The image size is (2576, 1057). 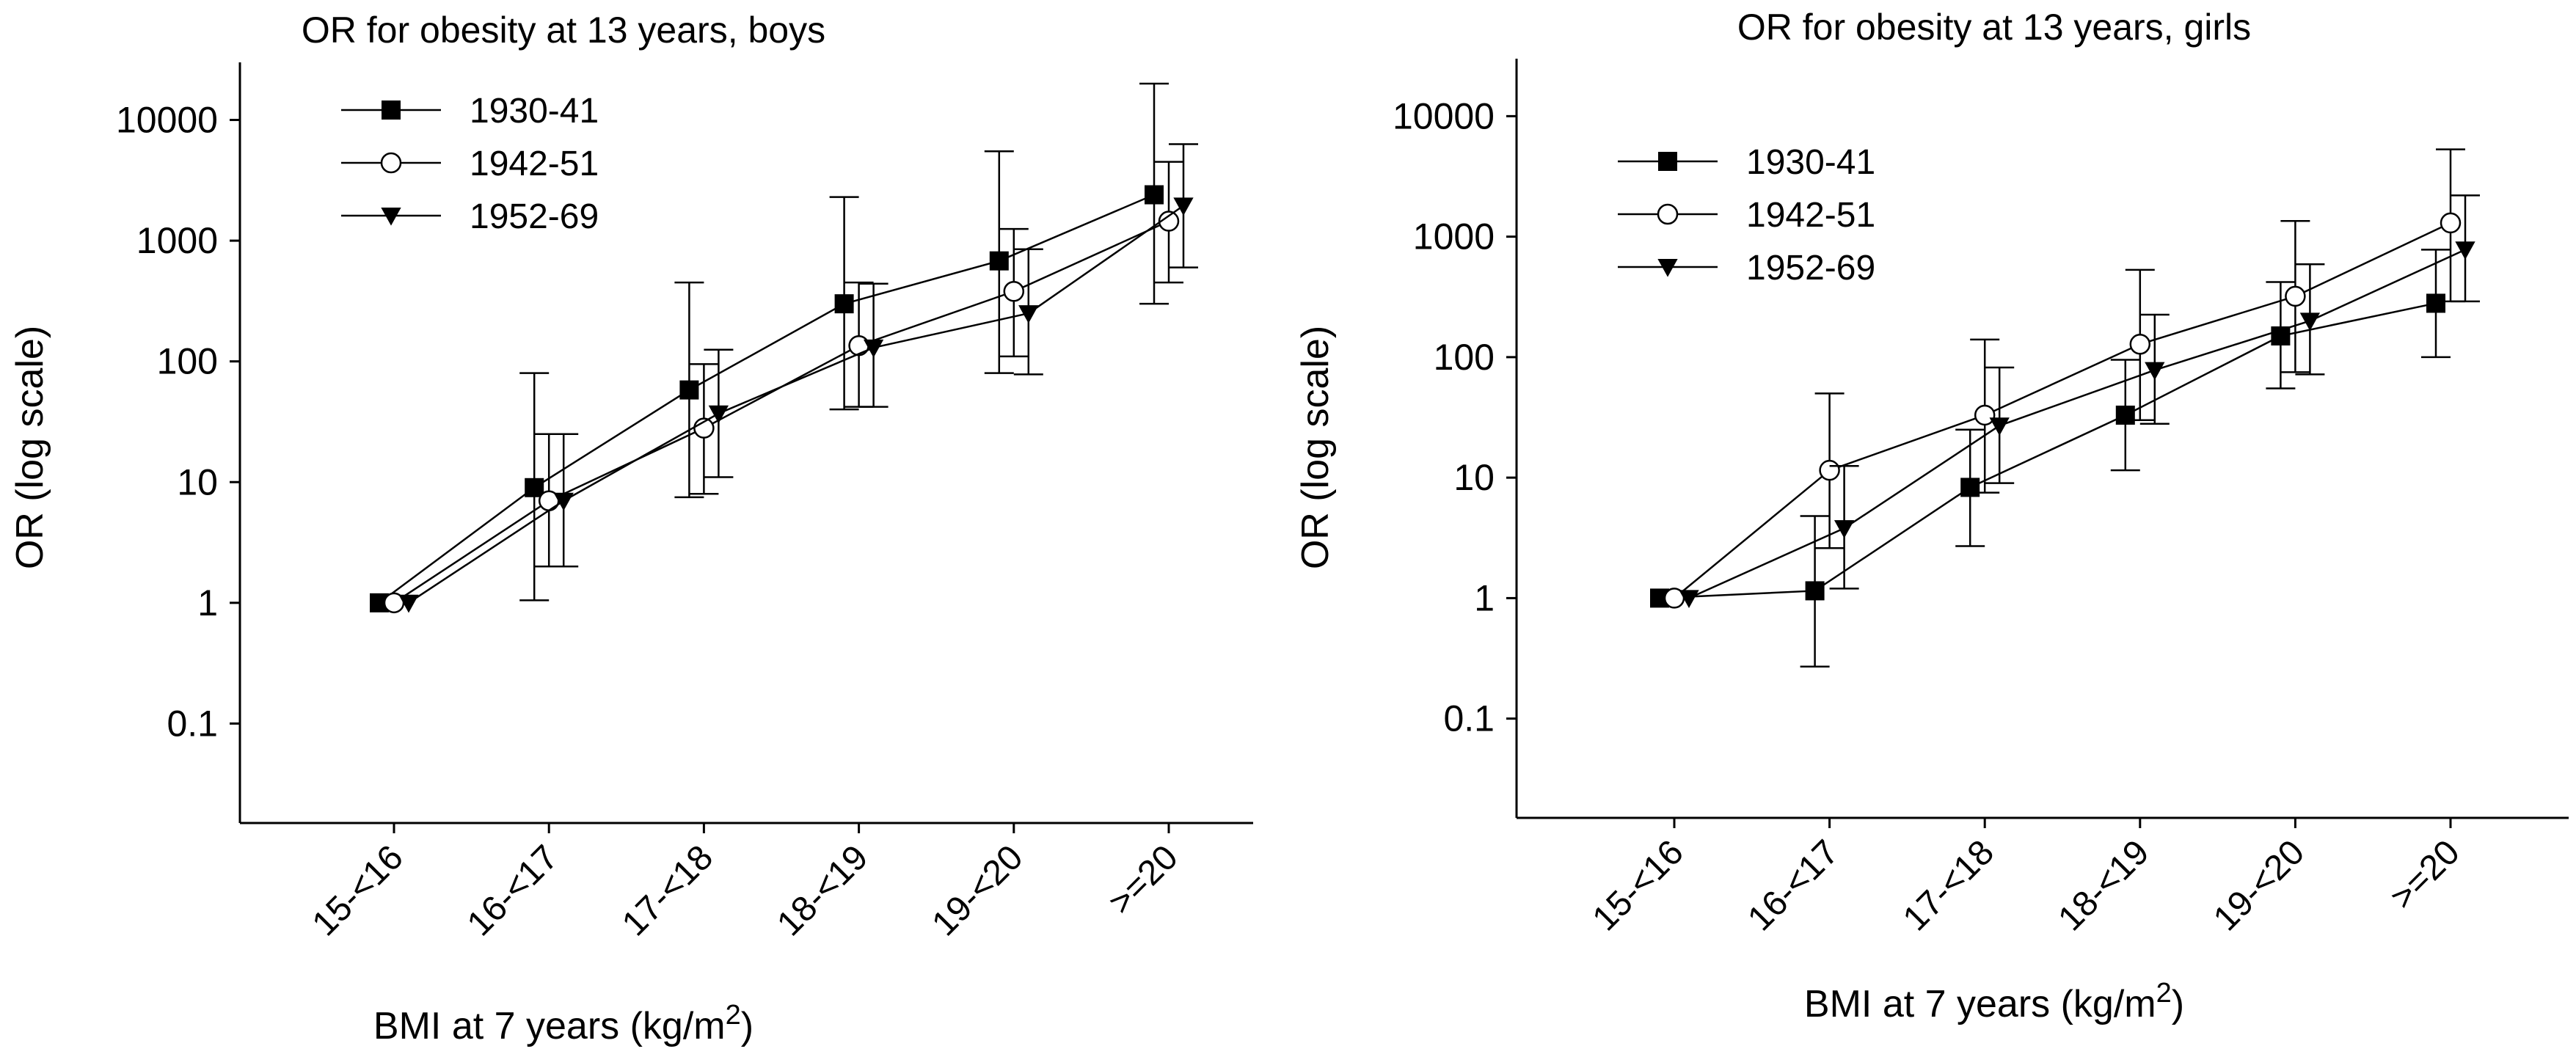 I want to click on chart-title: OR for obesity at 13 years, boys, so click(x=563, y=31).